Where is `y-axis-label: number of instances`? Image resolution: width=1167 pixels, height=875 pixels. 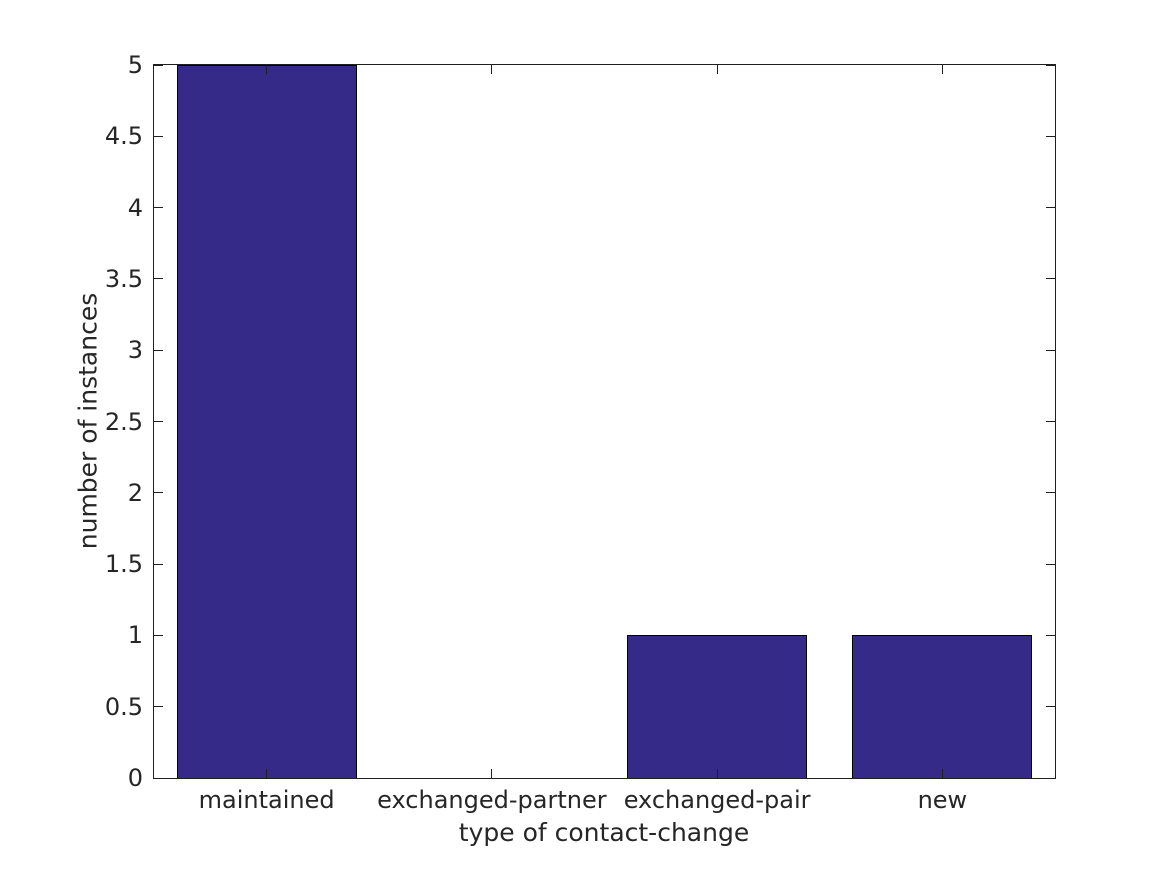
y-axis-label: number of instances is located at coordinates (88, 421).